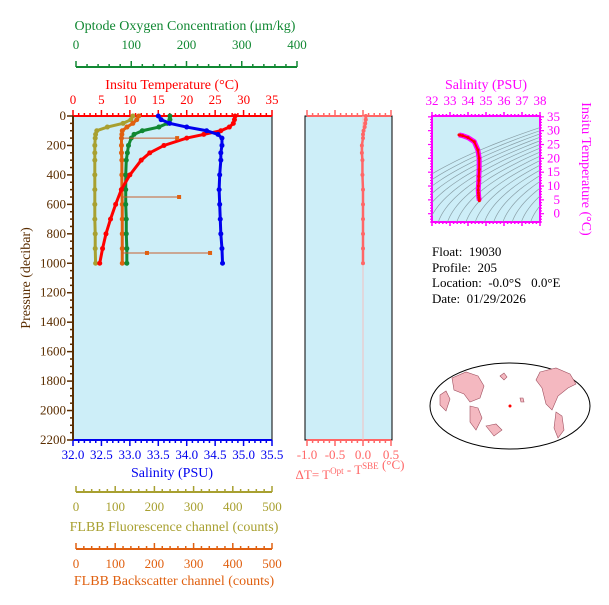 The image size is (609, 605). I want to click on backscatter-axis-tick-label: 0, so click(76, 563).